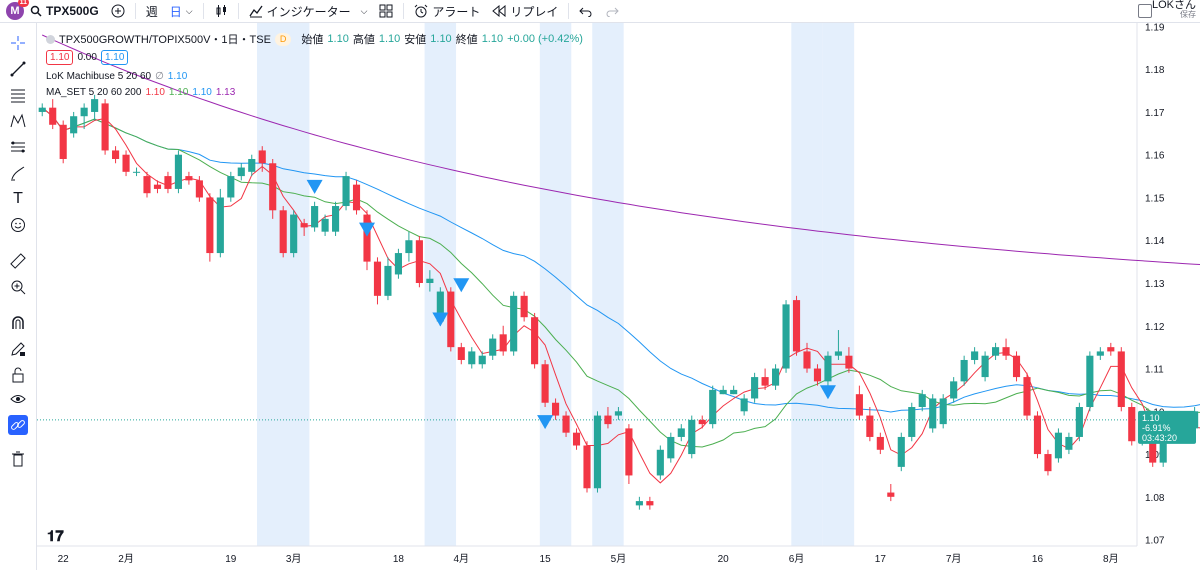  I want to click on undo-button, so click(586, 11).